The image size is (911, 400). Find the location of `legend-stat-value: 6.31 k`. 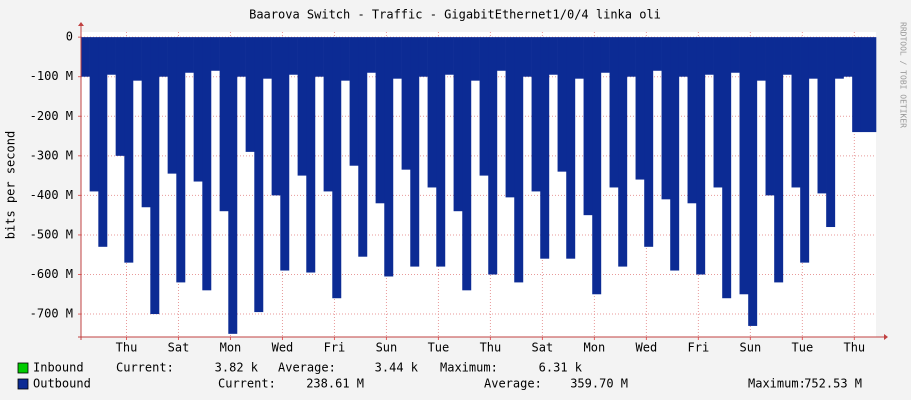

legend-stat-value: 6.31 k is located at coordinates (561, 368).